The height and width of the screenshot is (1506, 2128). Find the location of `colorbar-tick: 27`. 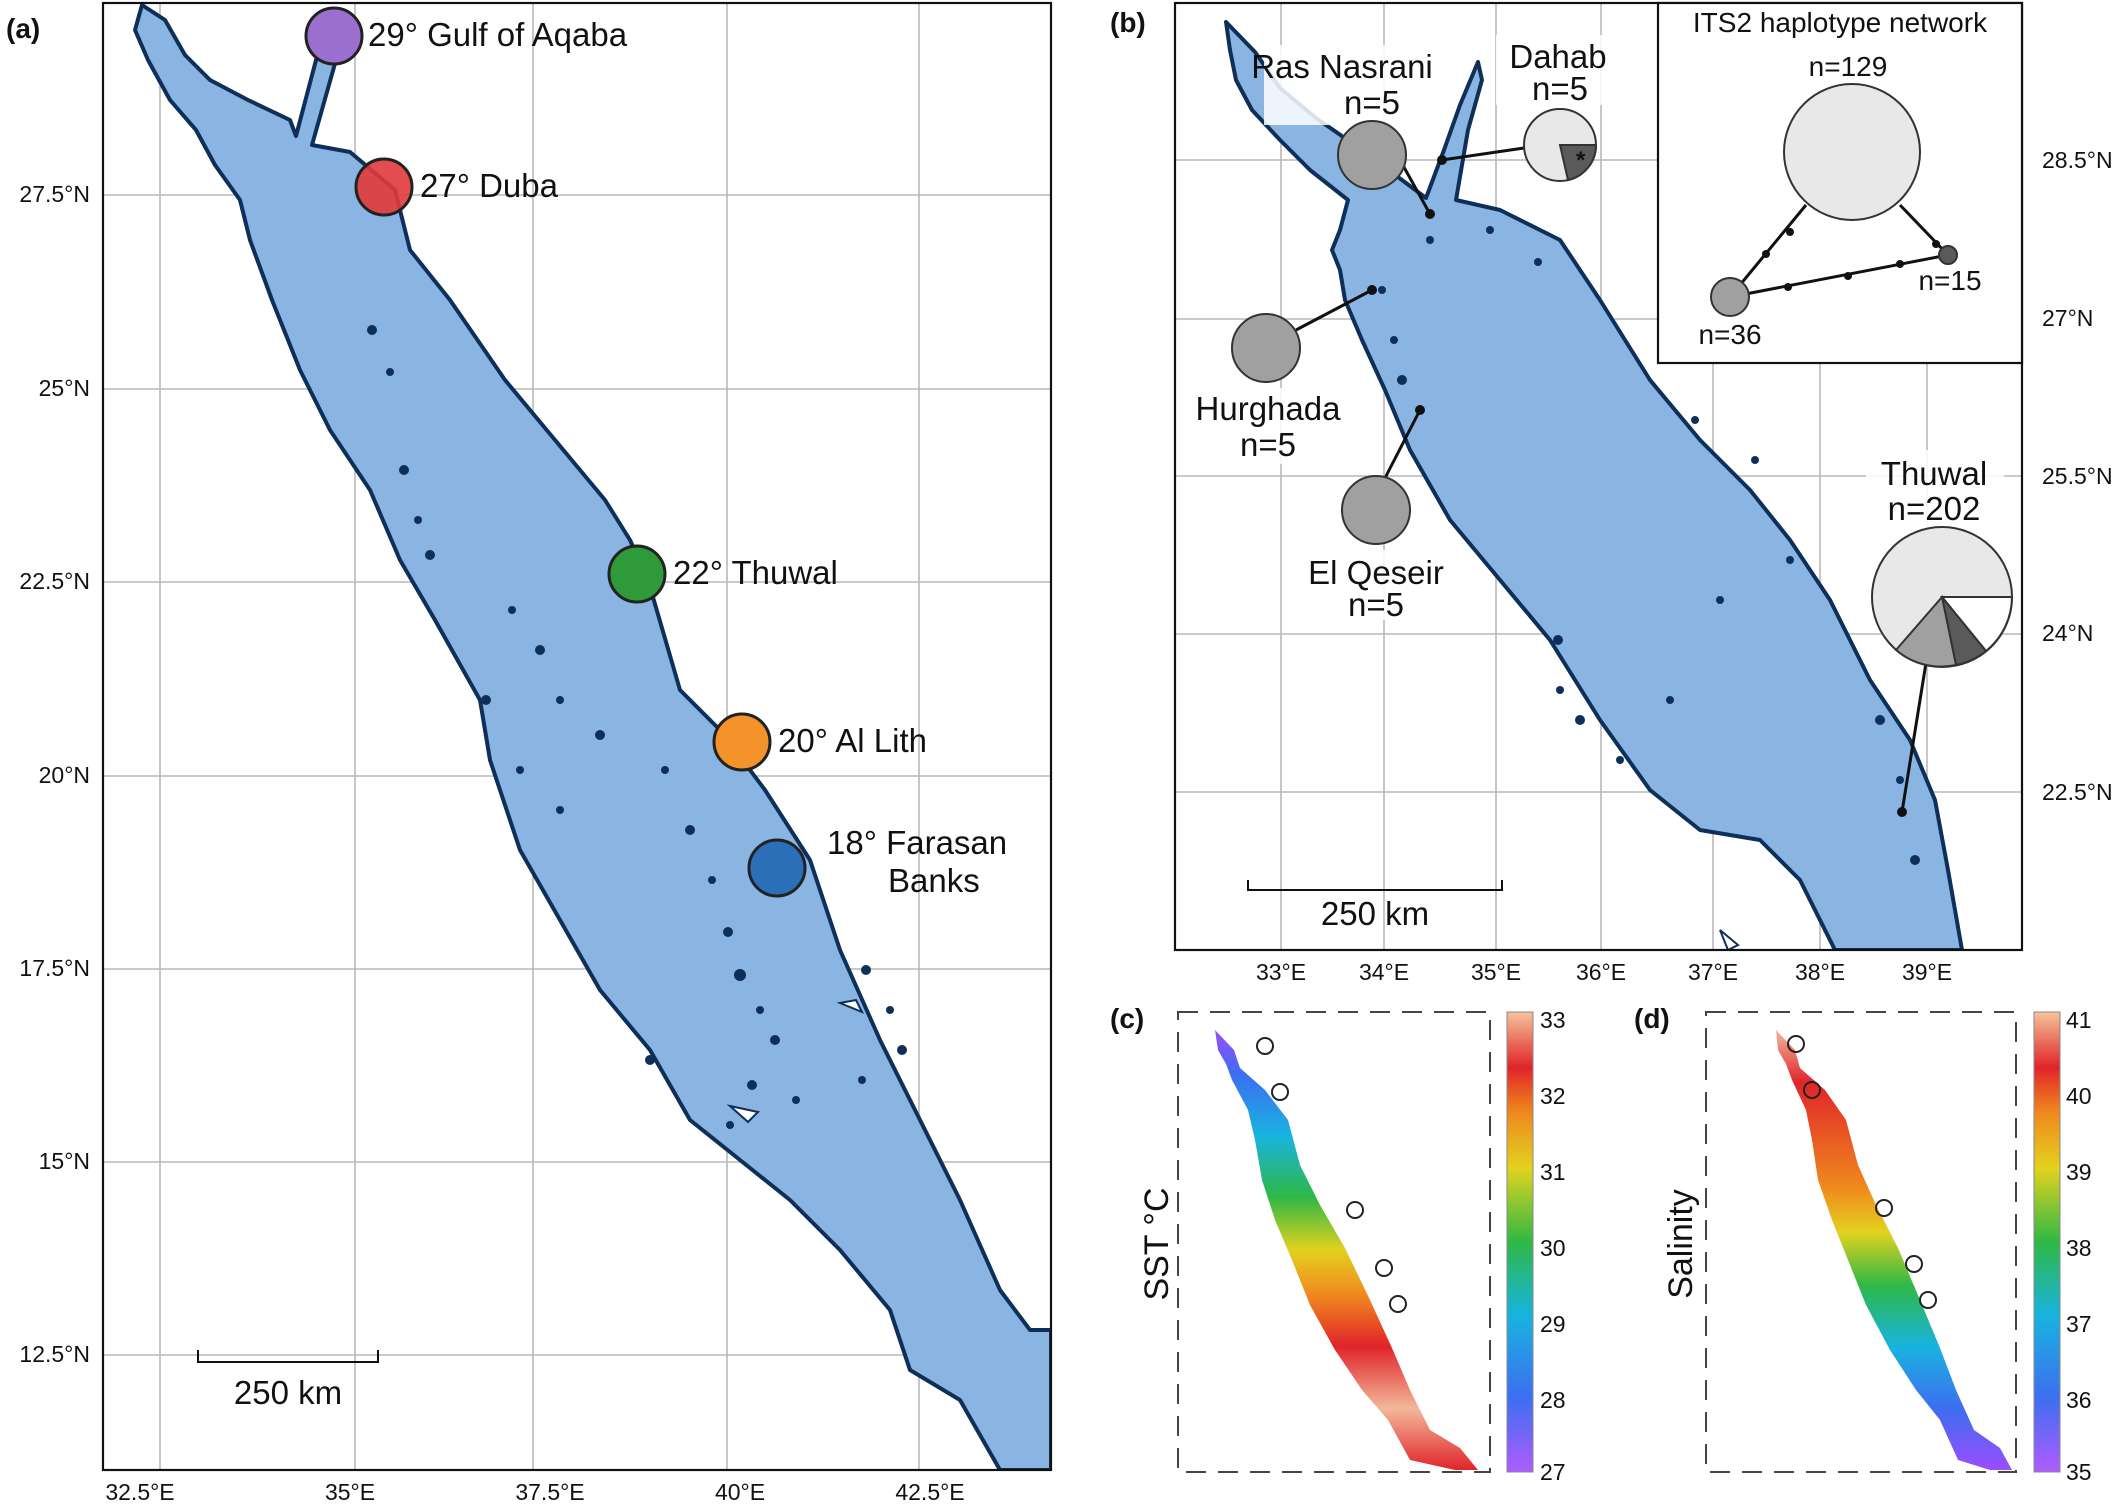

colorbar-tick: 27 is located at coordinates (1553, 1472).